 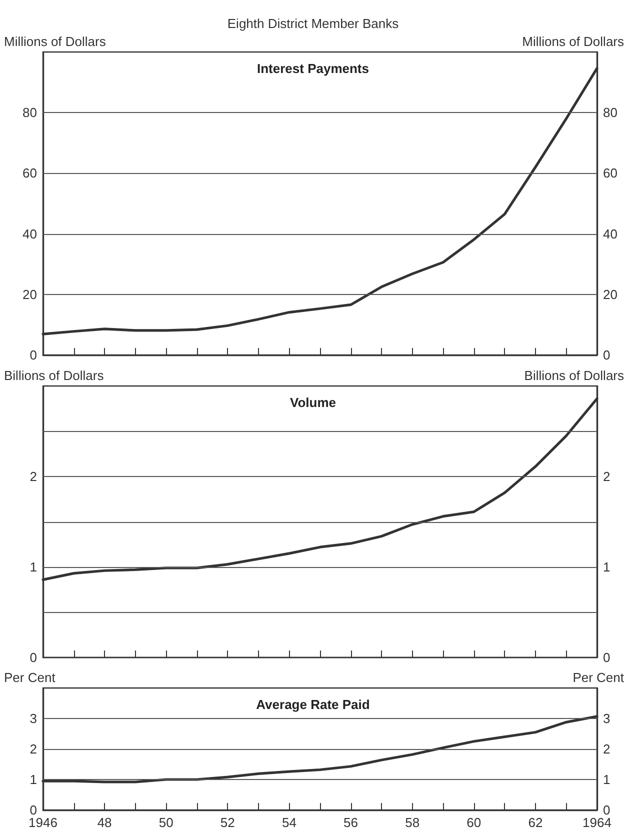 I want to click on chart-subtitle: Eighth District Member Banks, so click(x=313, y=23).